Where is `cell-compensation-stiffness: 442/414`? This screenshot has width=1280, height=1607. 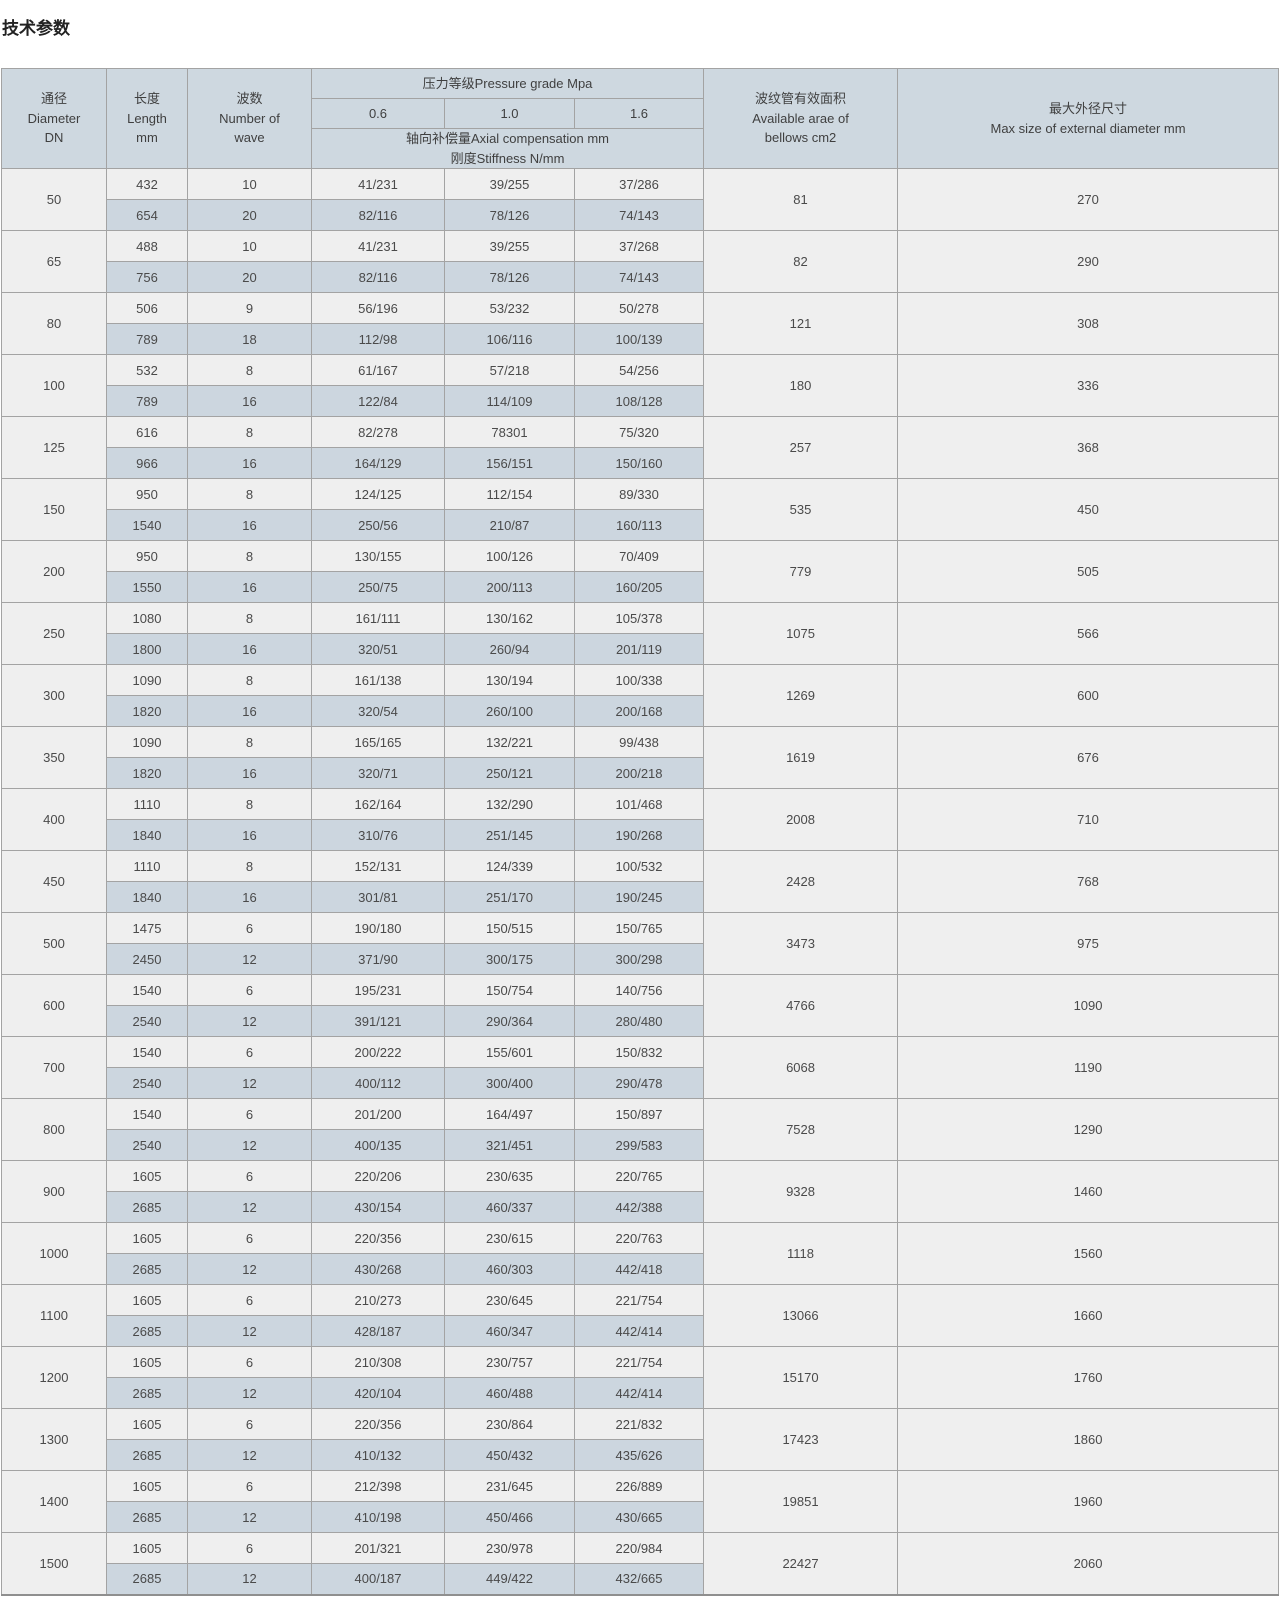
cell-compensation-stiffness: 442/414 is located at coordinates (639, 1393).